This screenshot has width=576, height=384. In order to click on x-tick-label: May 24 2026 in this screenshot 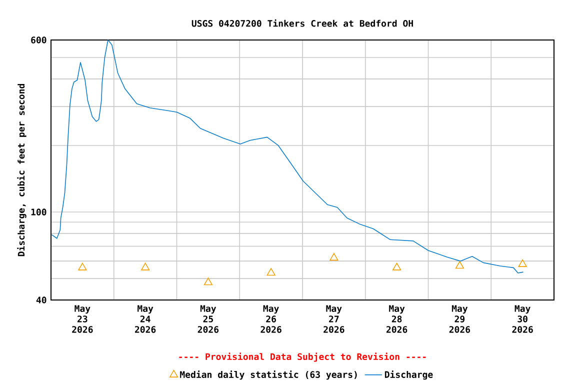, I will do `click(145, 319)`.